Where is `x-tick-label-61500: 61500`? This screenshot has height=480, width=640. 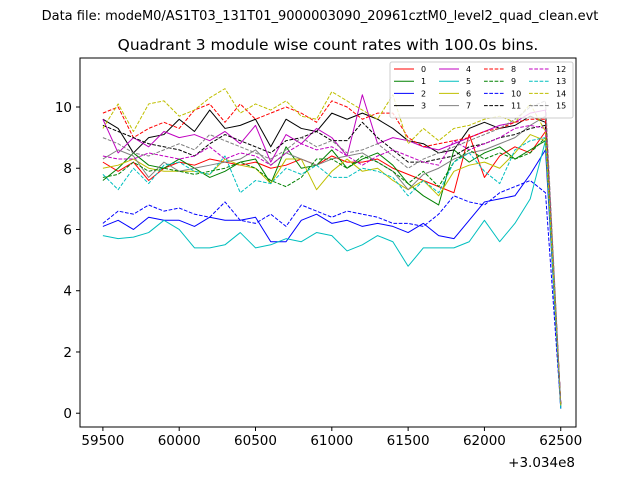 x-tick-label-61500: 61500 is located at coordinates (408, 441).